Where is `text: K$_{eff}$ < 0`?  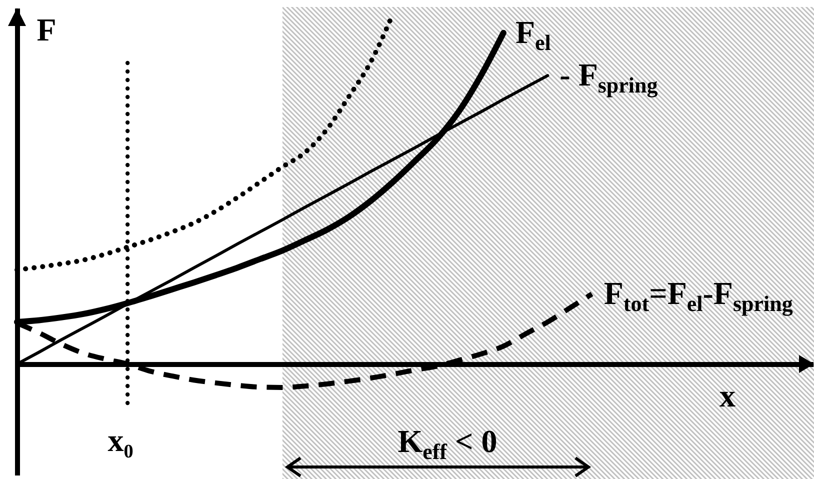
text: K$_{eff}$ < 0 is located at coordinates (448, 443).